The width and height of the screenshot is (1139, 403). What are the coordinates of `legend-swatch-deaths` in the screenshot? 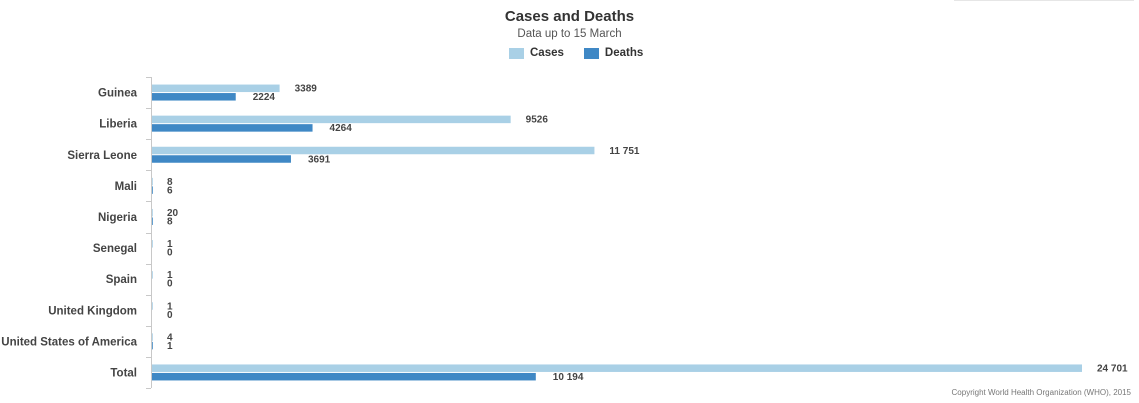 It's located at (591, 53).